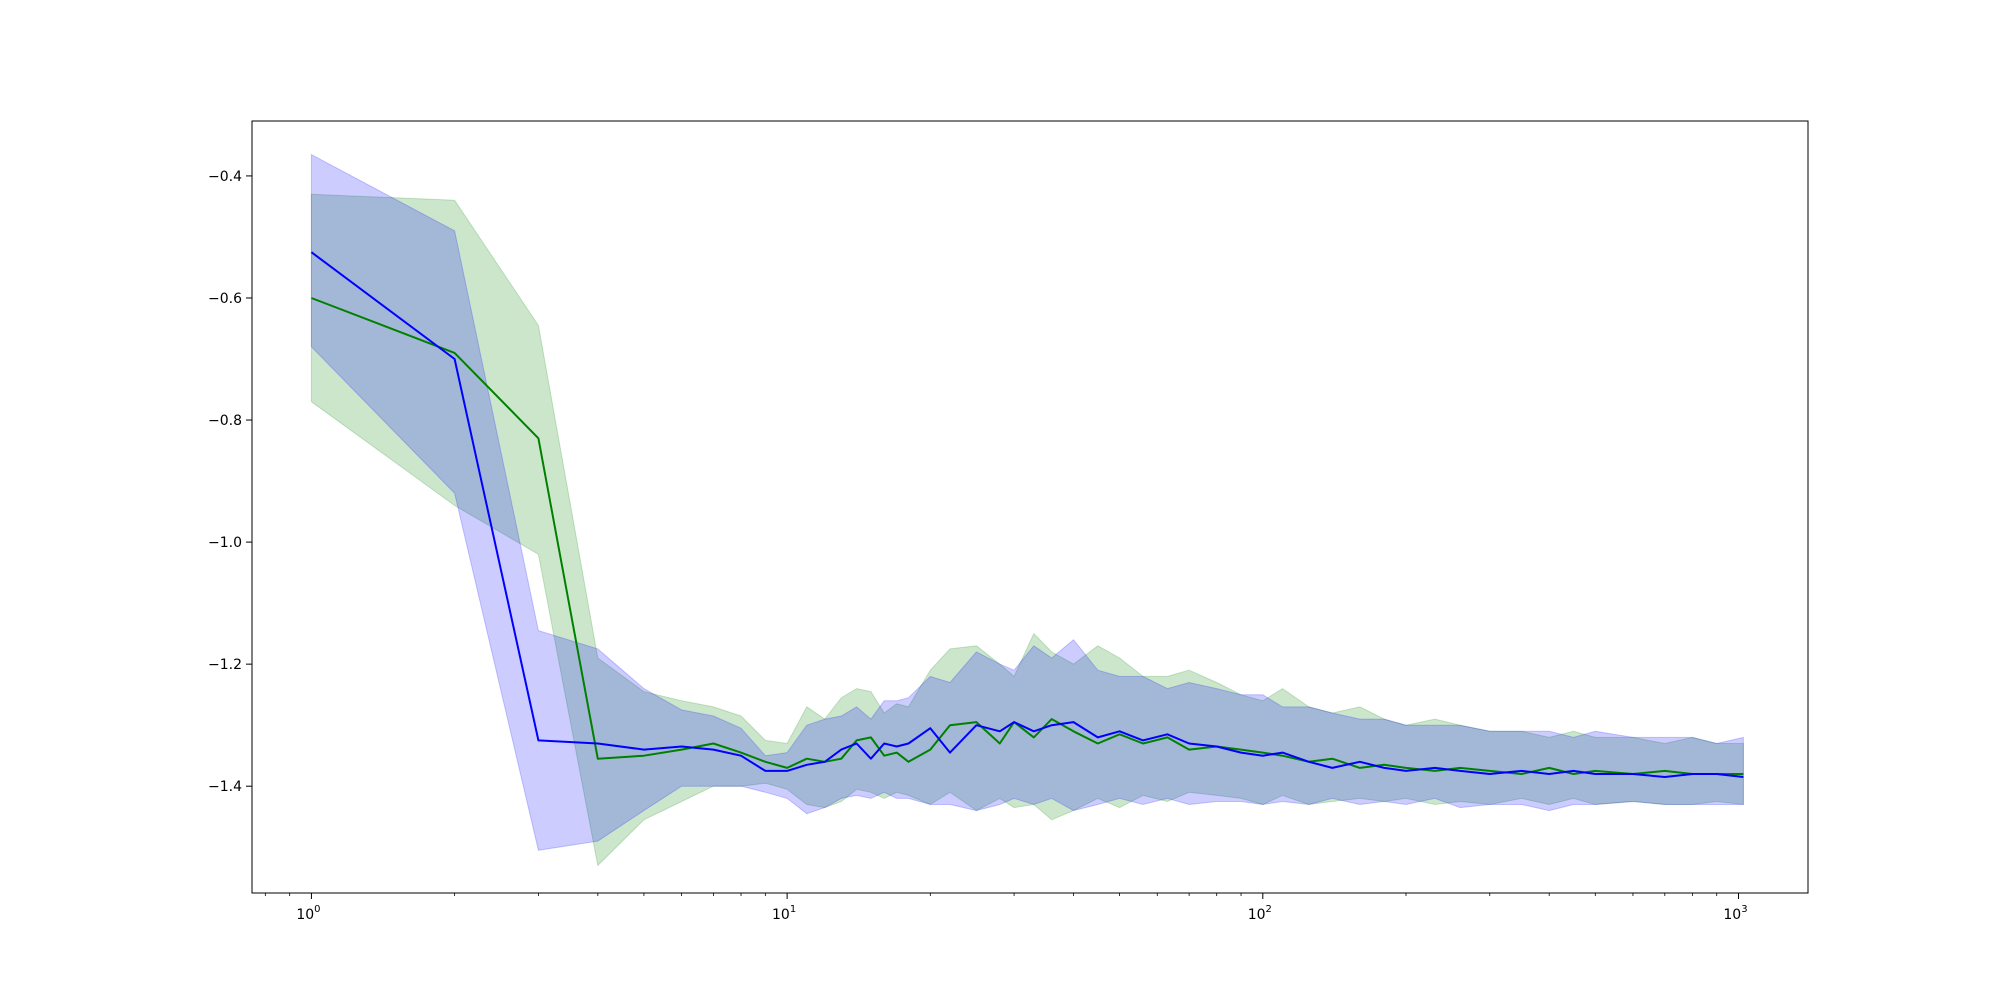 This screenshot has height=1000, width=2000. I want to click on y-tick-label: −1.0, so click(225, 543).